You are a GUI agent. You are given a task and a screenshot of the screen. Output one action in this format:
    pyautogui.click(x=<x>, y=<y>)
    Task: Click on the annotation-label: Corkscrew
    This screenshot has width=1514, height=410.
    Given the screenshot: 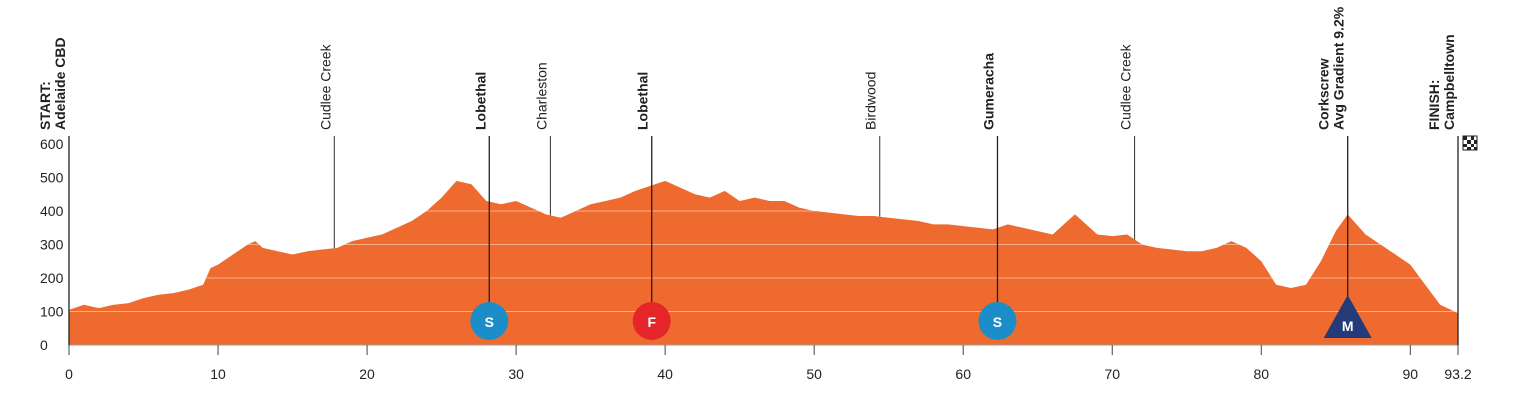 What is the action you would take?
    pyautogui.click(x=1324, y=94)
    